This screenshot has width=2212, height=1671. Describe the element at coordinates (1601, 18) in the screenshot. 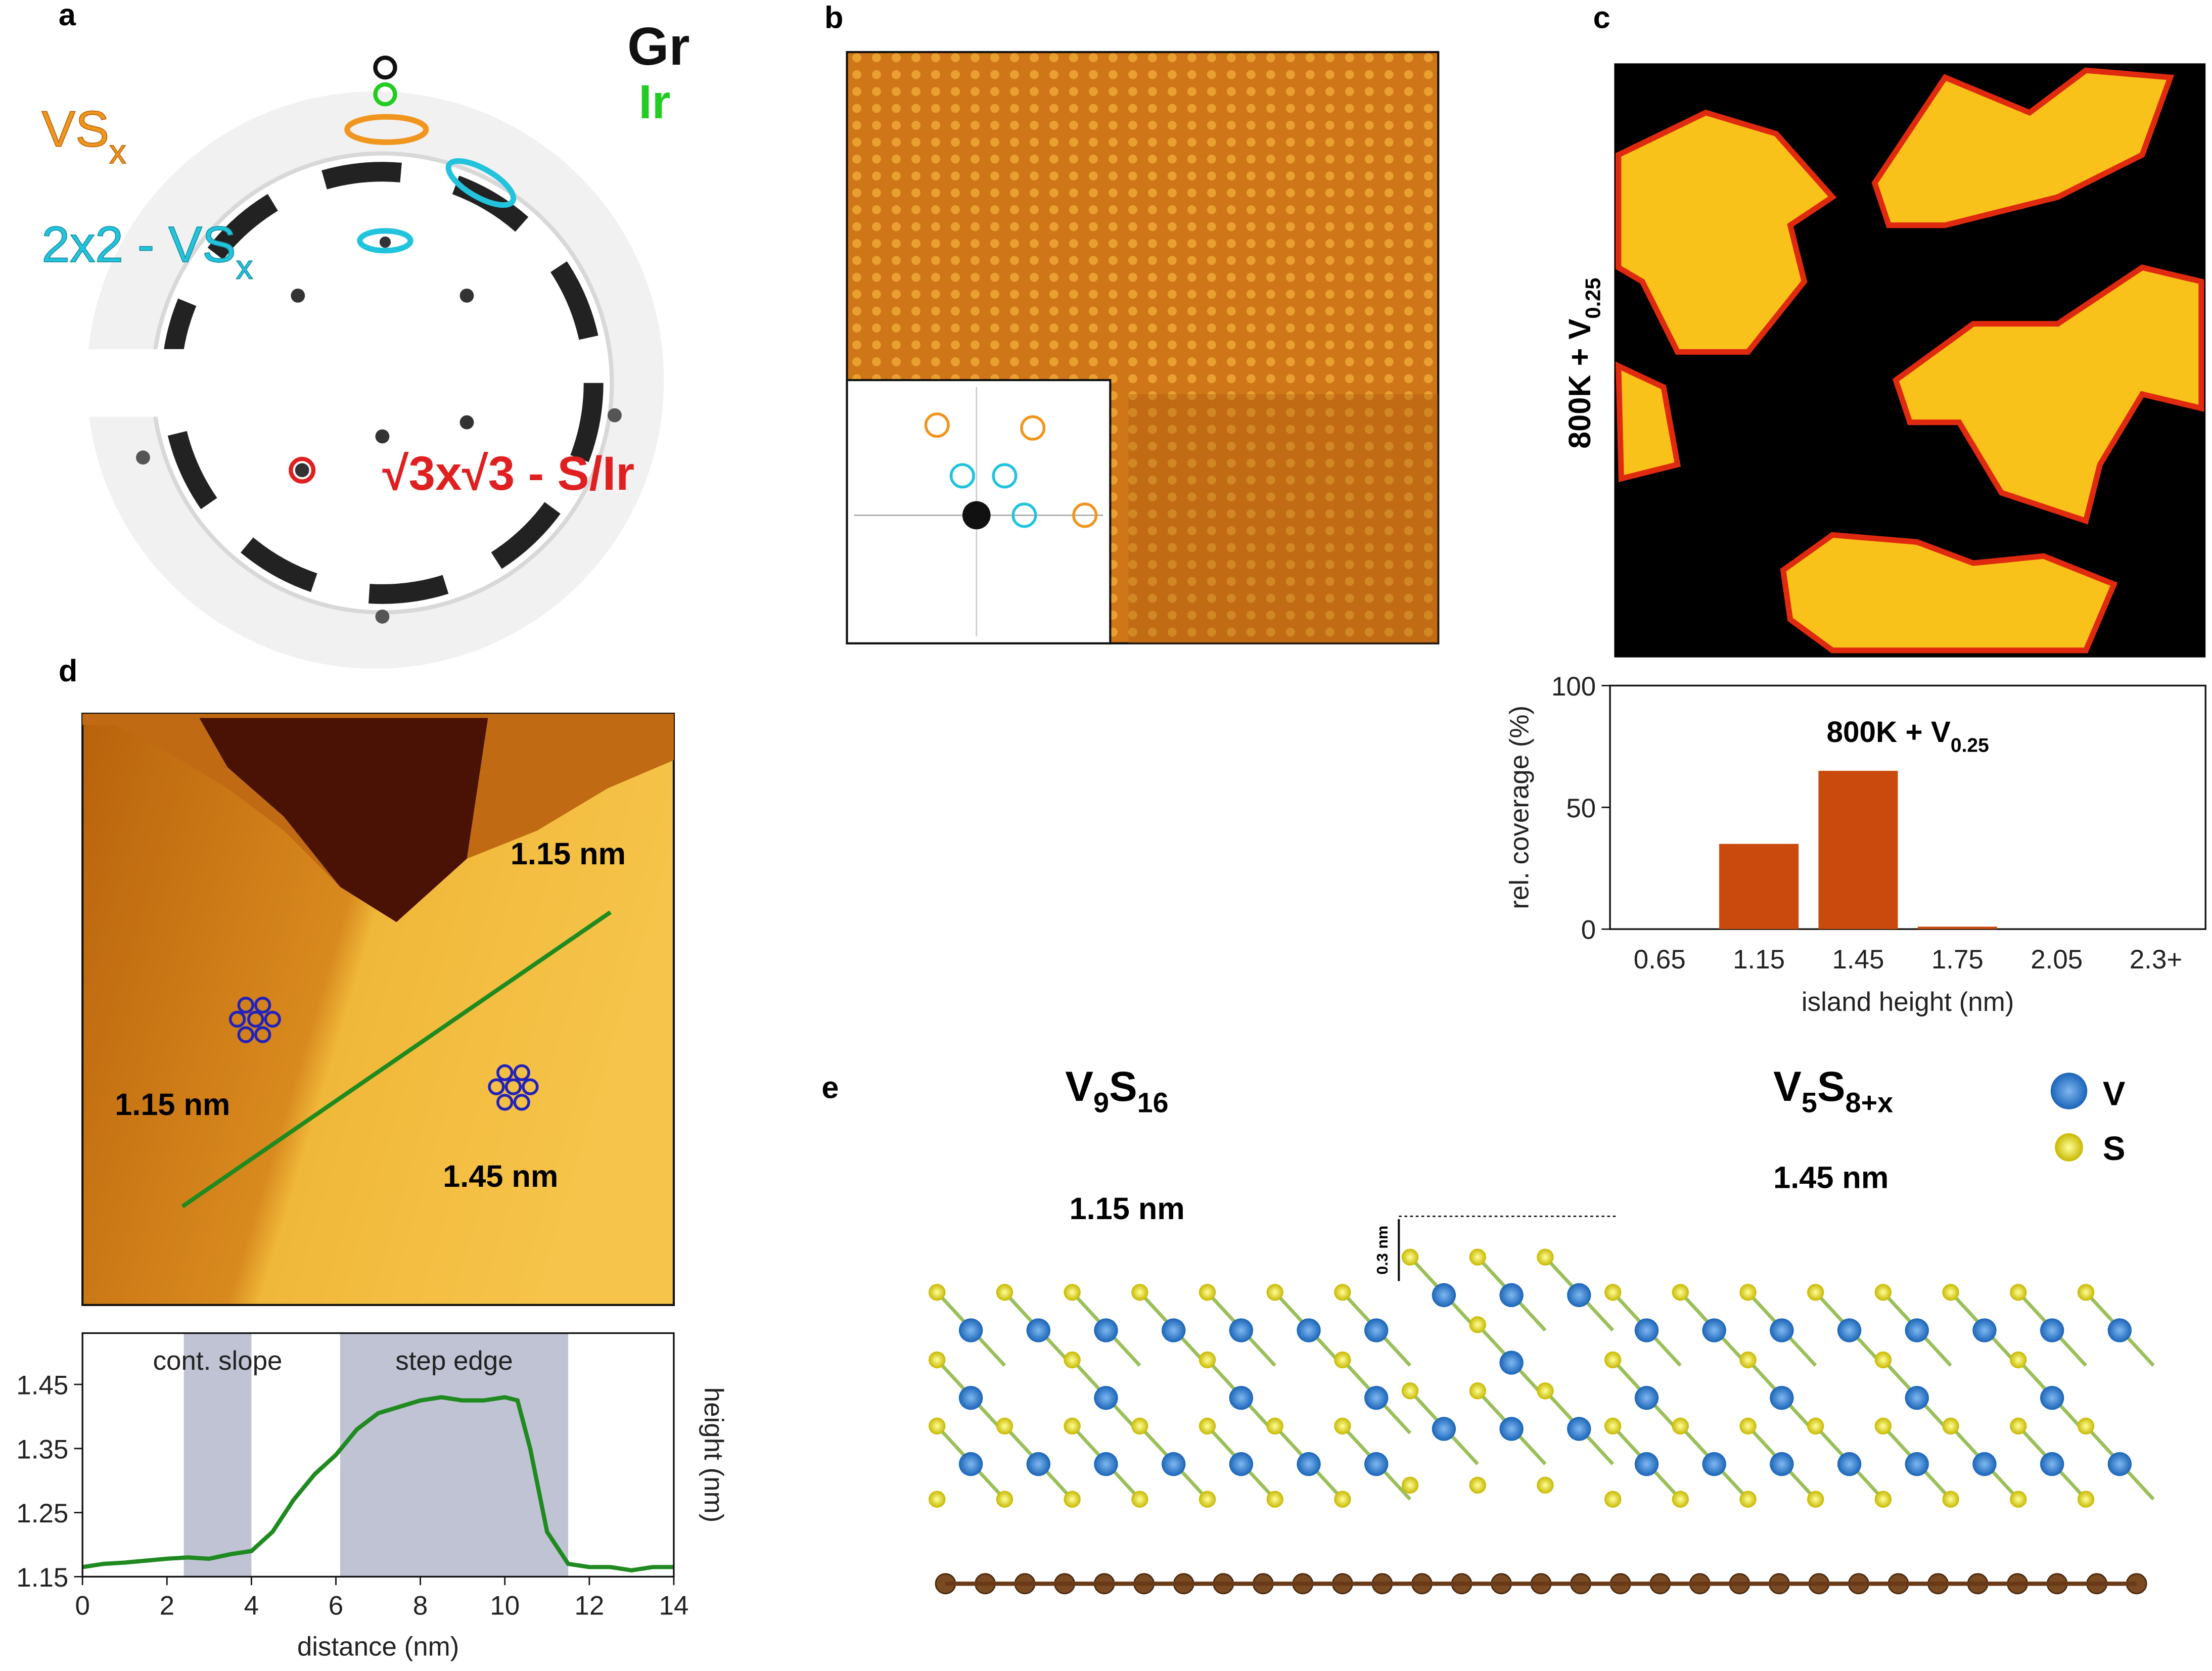

I see `panel-letter: c` at that location.